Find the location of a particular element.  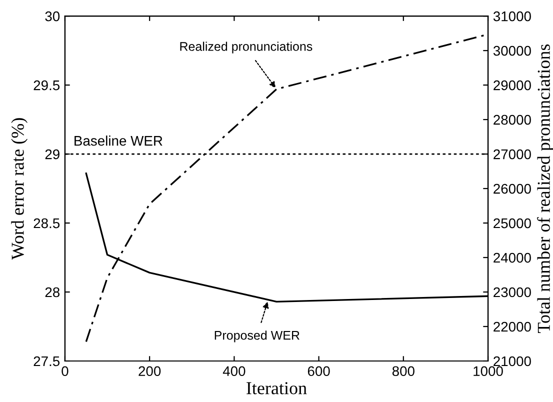

y-tick-label: 30 is located at coordinates (52, 16).